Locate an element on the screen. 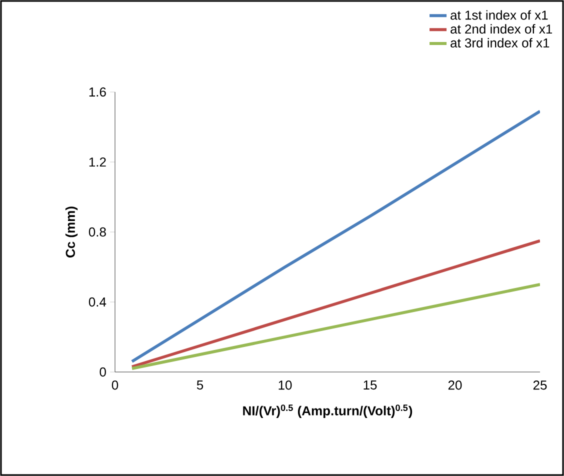 This screenshot has height=476, width=564. x-tick-label: 25 is located at coordinates (540, 385).